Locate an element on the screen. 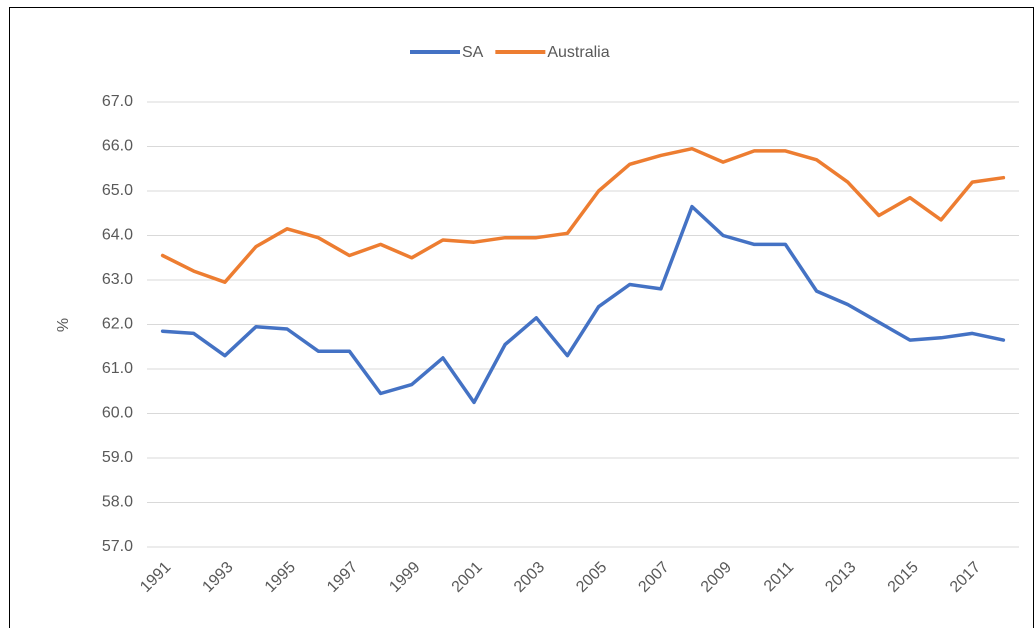 This screenshot has height=628, width=1035. y-axis-label: % is located at coordinates (63, 325).